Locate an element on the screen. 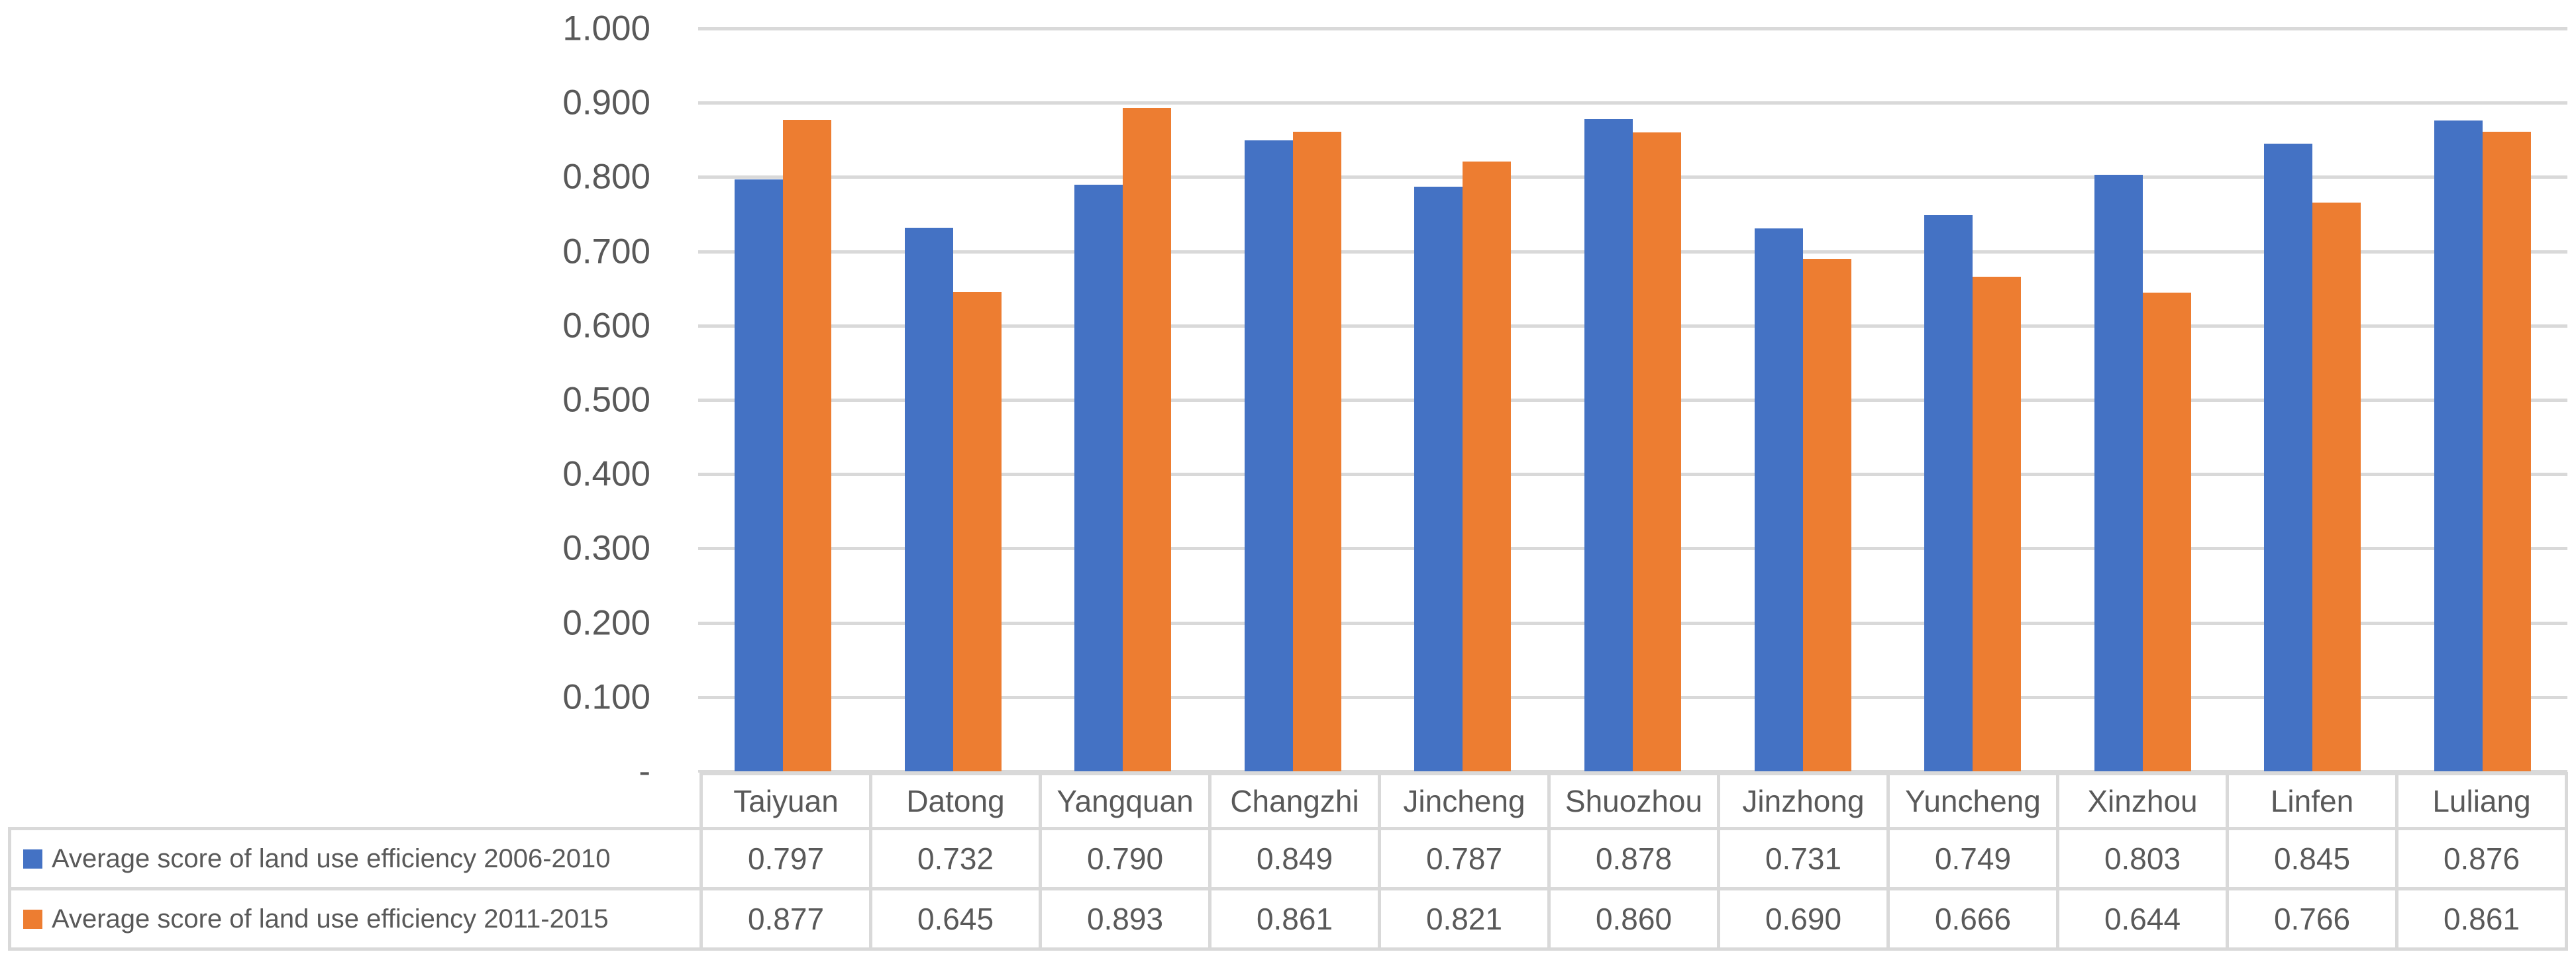 This screenshot has width=2576, height=958. value-cell: 0.732 is located at coordinates (955, 858).